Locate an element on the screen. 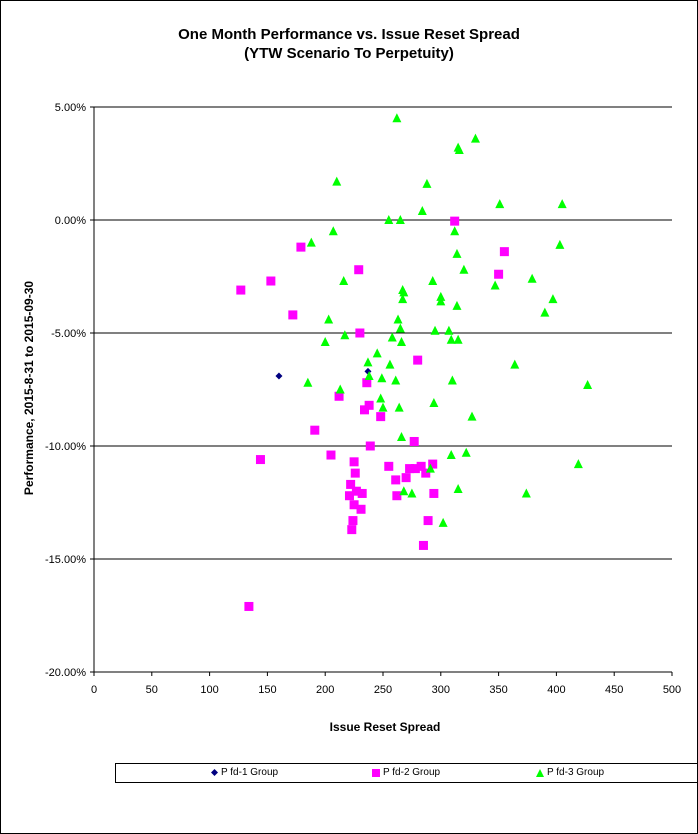 This screenshot has height=834, width=698. square-marker-icon is located at coordinates (376, 772).